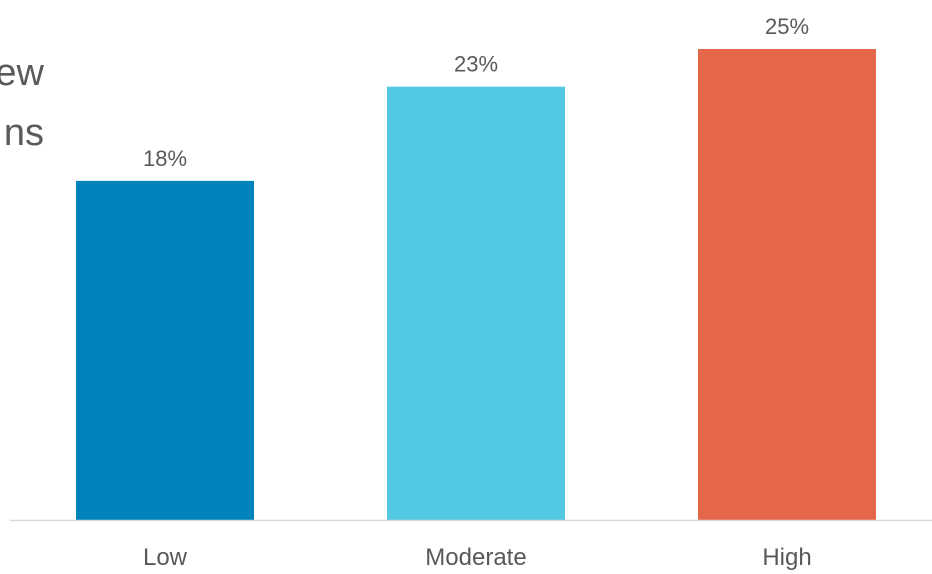 This screenshot has height=574, width=932. What do you see at coordinates (786, 557) in the screenshot?
I see `x-tick-label-high: High` at bounding box center [786, 557].